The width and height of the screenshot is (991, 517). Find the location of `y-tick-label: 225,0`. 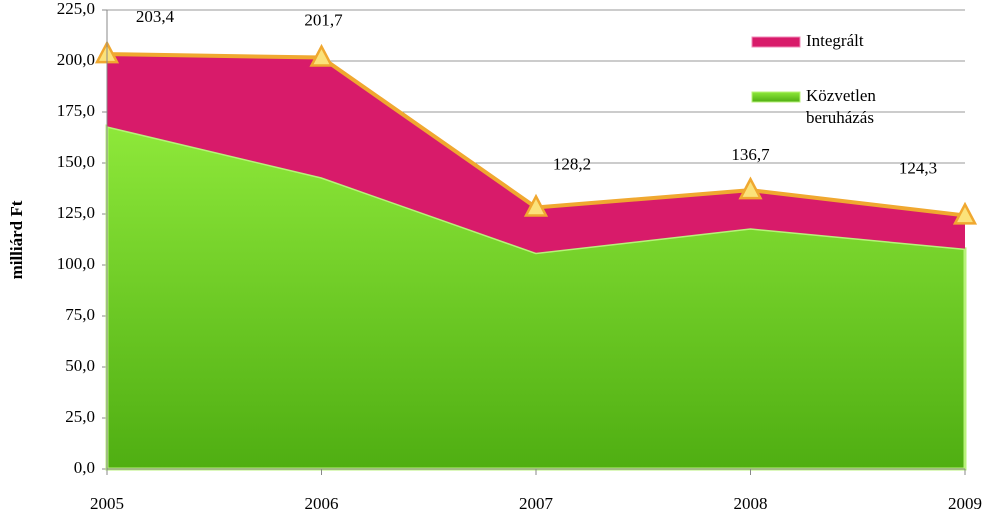

y-tick-label: 225,0 is located at coordinates (76, 9).